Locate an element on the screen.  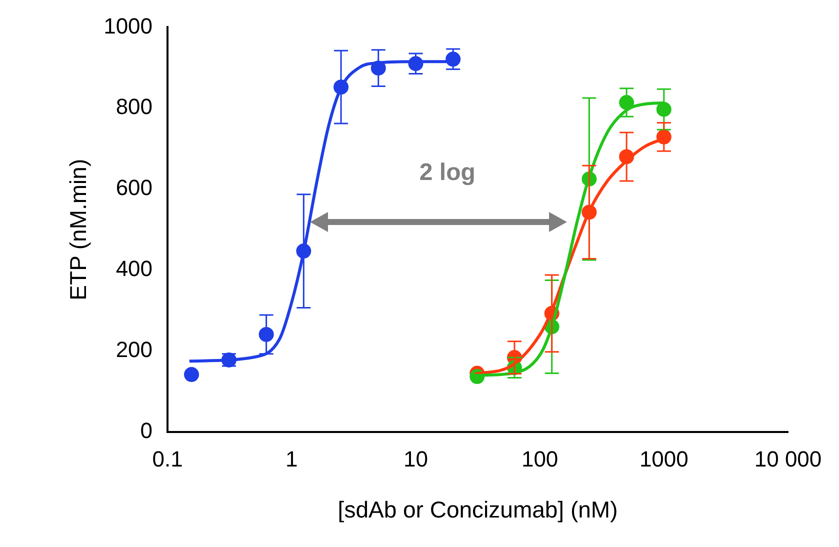
y-axis-title: ETP (nM.min) is located at coordinates (78, 229).